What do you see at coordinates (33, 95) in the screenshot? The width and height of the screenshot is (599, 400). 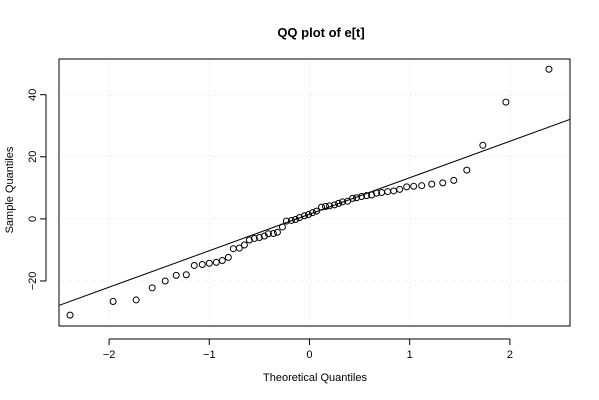 I see `y-tick-label: 40` at bounding box center [33, 95].